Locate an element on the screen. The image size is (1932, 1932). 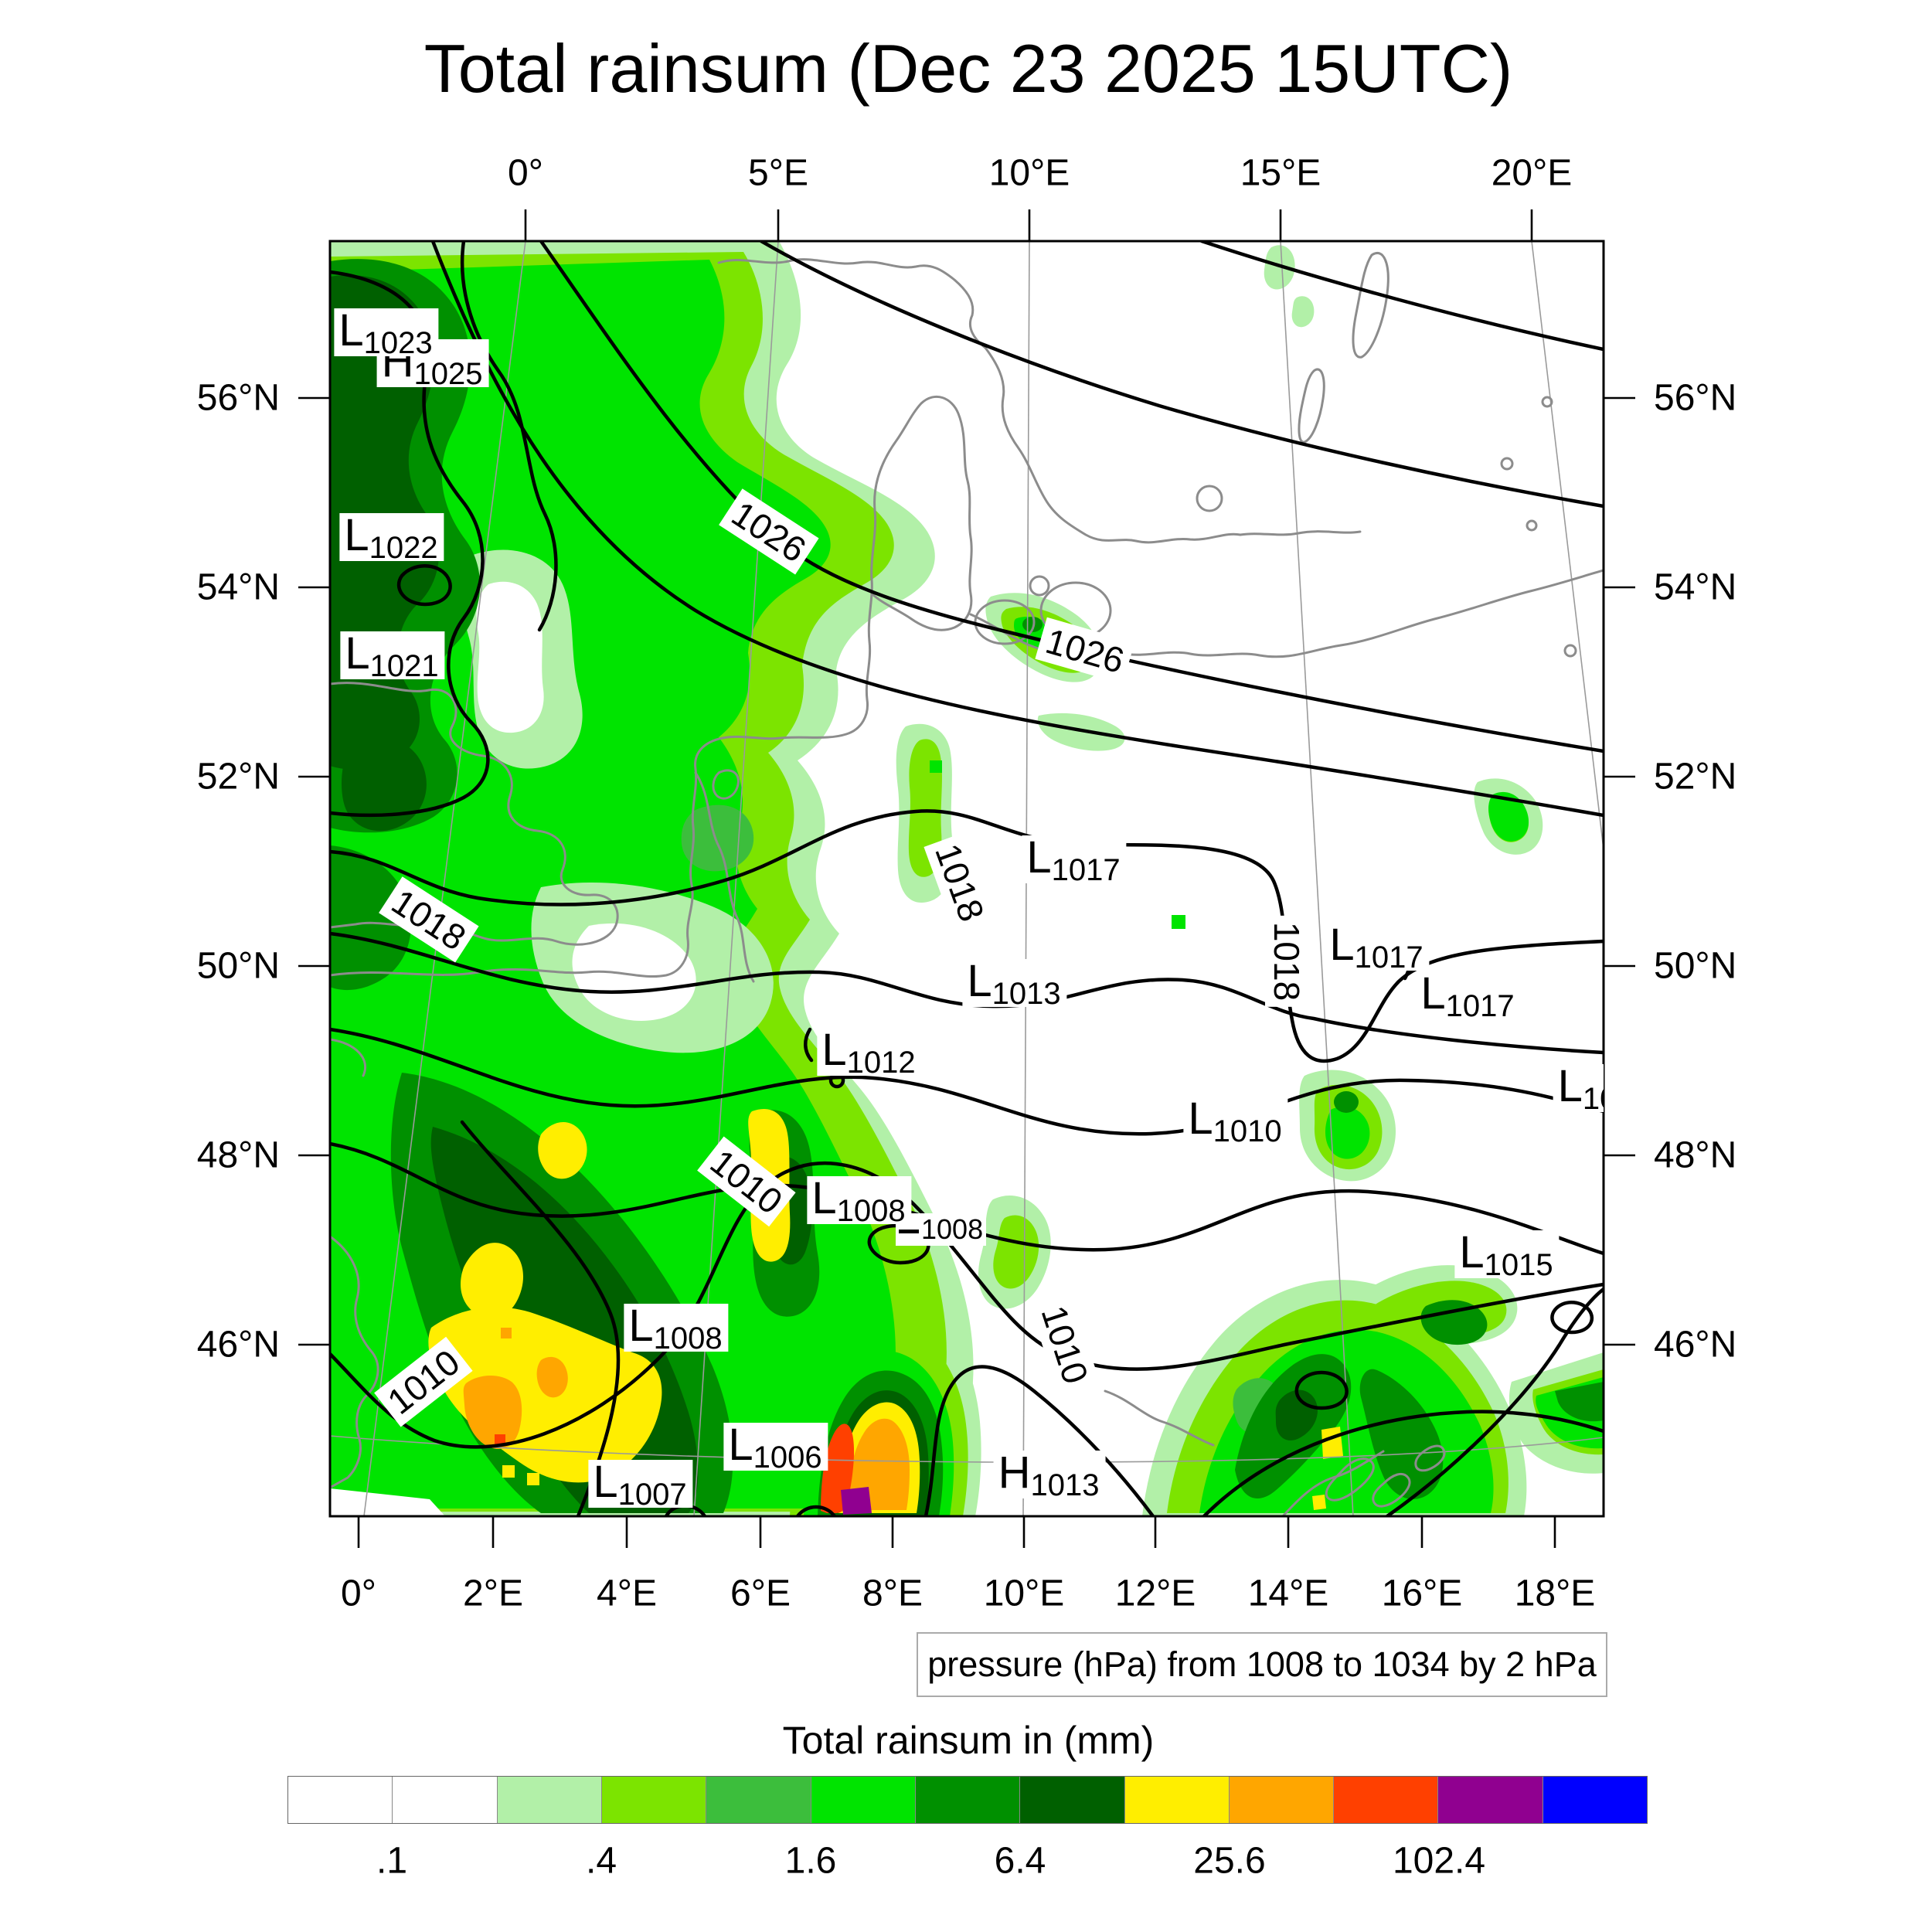
left-axis-label: 56°N is located at coordinates (238, 398).